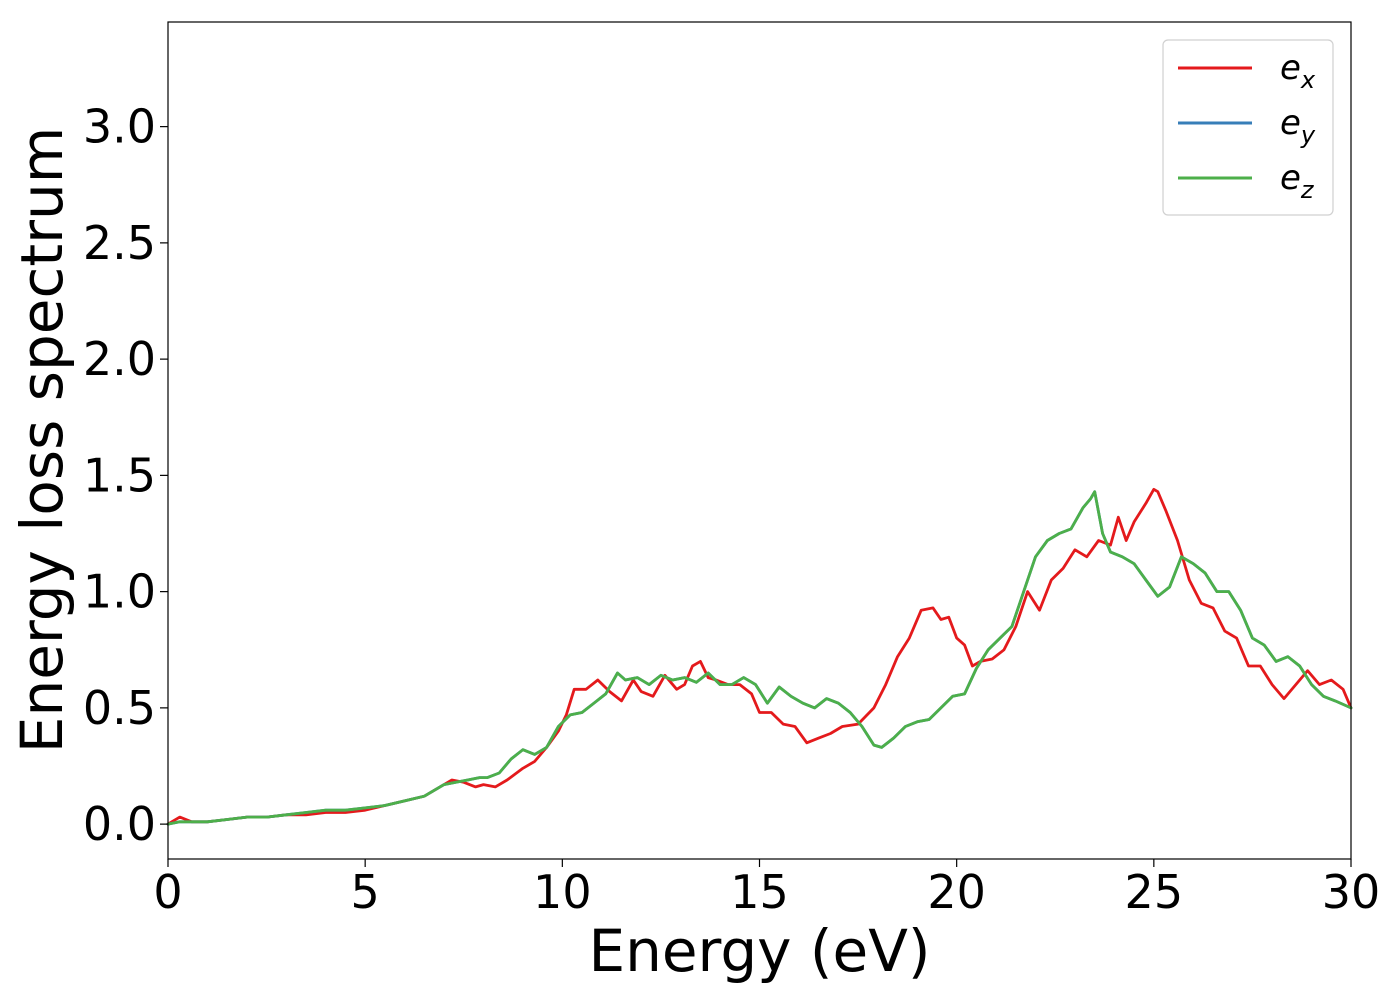 Image resolution: width=1400 pixels, height=1000 pixels. Describe the element at coordinates (365, 892) in the screenshot. I see `x-tick-label: 5` at that location.